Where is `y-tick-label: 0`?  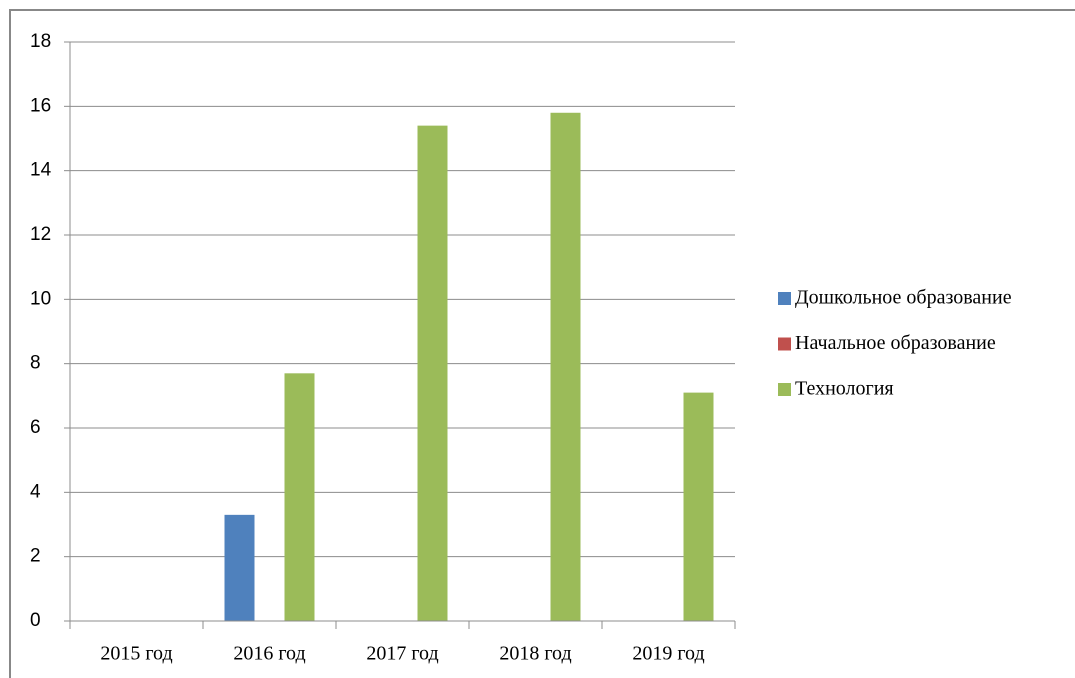
y-tick-label: 0 is located at coordinates (35, 620).